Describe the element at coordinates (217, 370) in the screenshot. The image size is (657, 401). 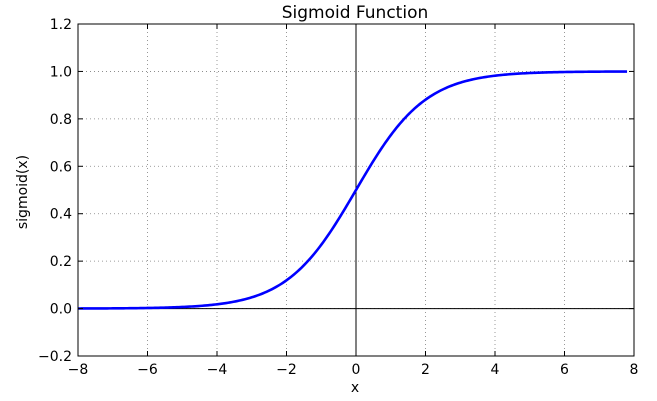
I see `x-tick-label: −4` at that location.